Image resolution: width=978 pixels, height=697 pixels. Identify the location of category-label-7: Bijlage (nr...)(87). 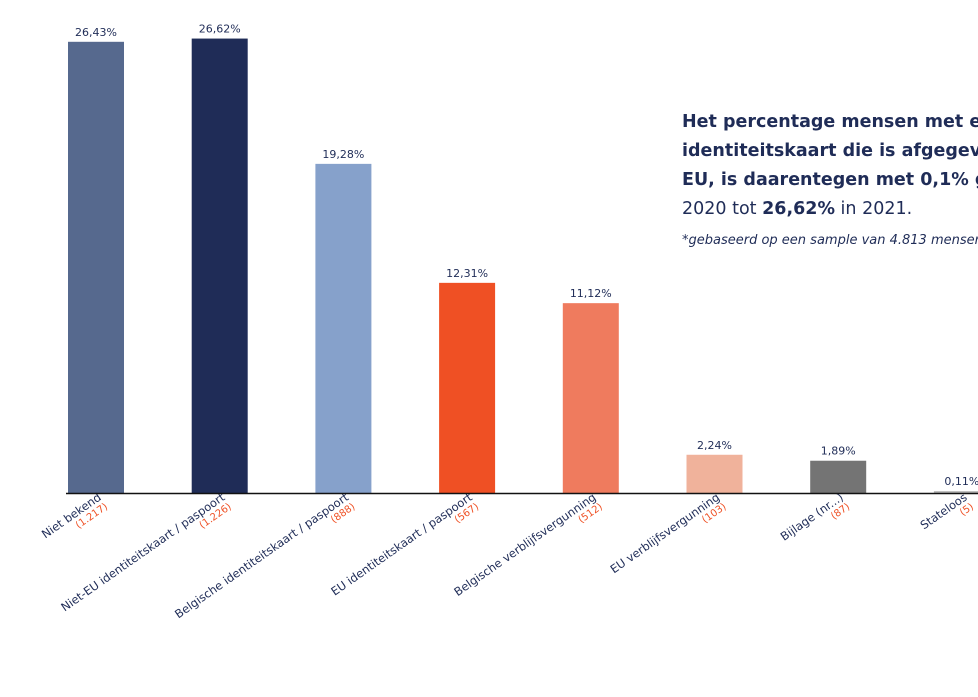
(815, 517).